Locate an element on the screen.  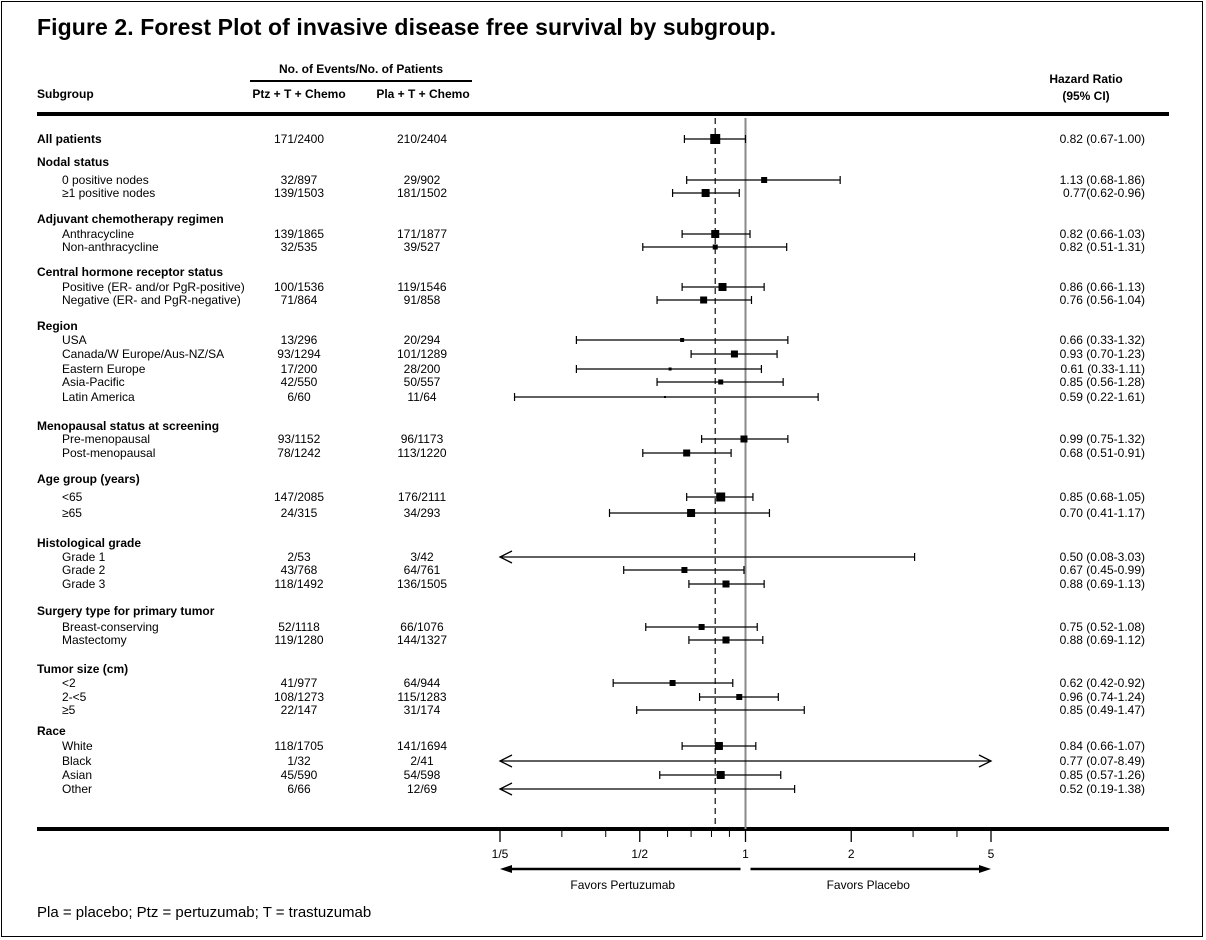
hr-ci-text: 0.88 (0.69-1.13) is located at coordinates (1102, 584).